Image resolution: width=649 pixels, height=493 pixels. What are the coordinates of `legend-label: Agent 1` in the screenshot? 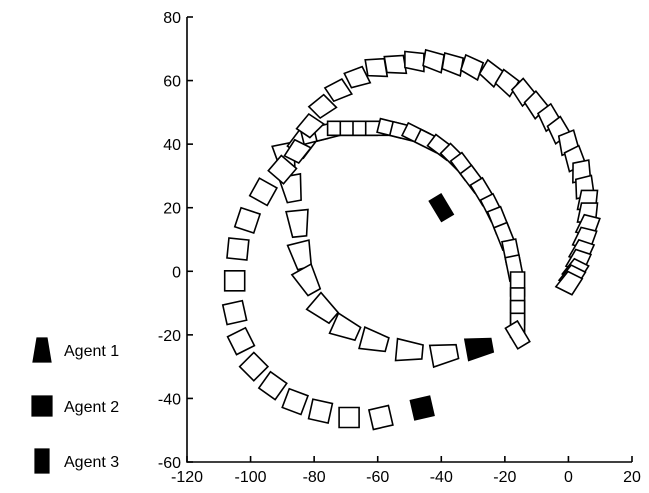 It's located at (91, 351).